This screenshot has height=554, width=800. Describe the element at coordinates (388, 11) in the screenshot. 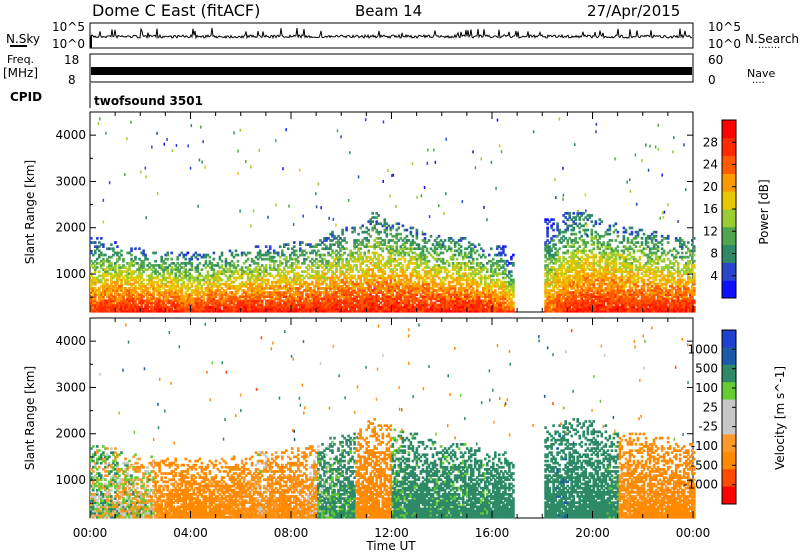

I see `beam-title: Beam 14` at that location.